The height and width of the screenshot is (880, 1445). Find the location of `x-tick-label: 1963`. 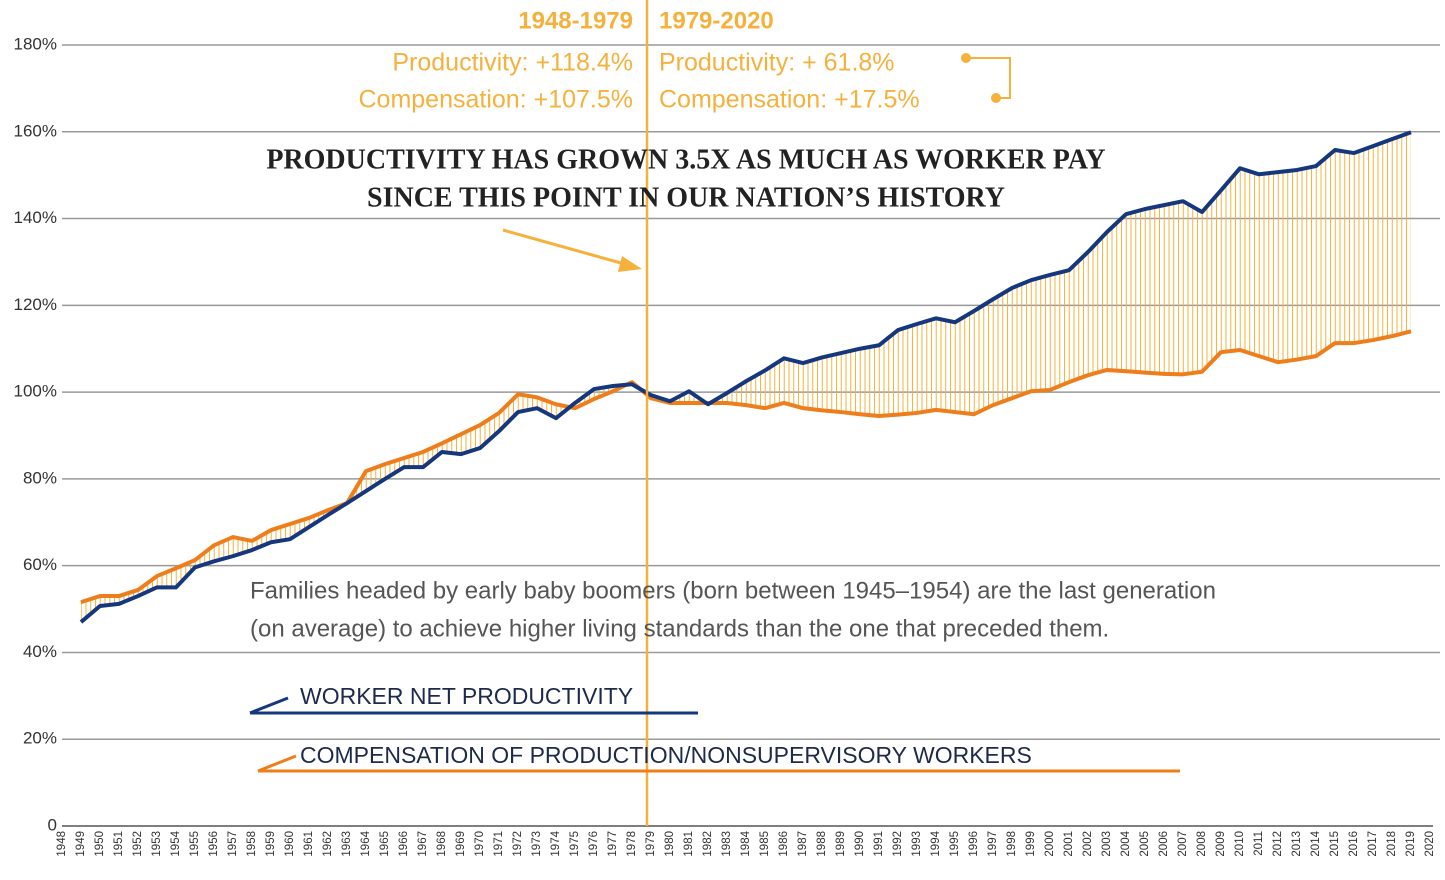

x-tick-label: 1963 is located at coordinates (347, 844).